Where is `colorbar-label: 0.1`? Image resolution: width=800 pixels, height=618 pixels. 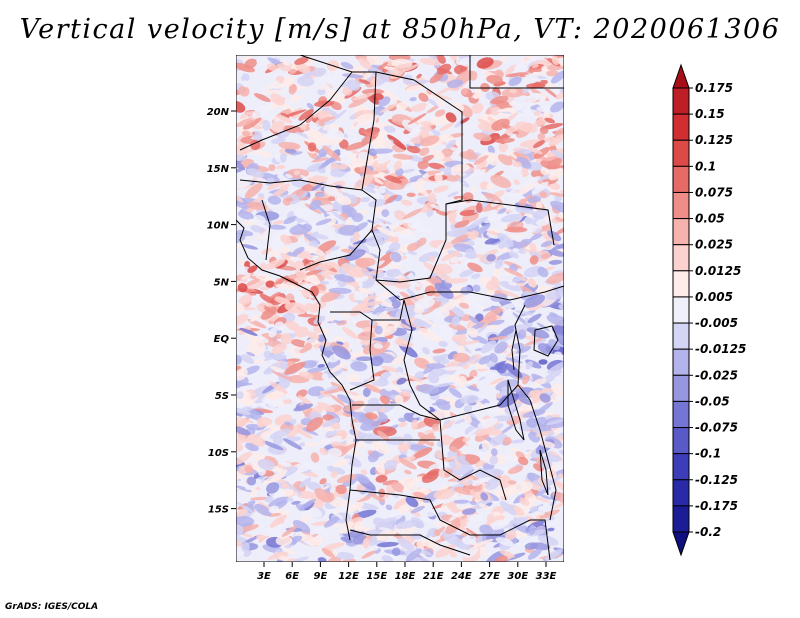
colorbar-label: 0.1 is located at coordinates (705, 166).